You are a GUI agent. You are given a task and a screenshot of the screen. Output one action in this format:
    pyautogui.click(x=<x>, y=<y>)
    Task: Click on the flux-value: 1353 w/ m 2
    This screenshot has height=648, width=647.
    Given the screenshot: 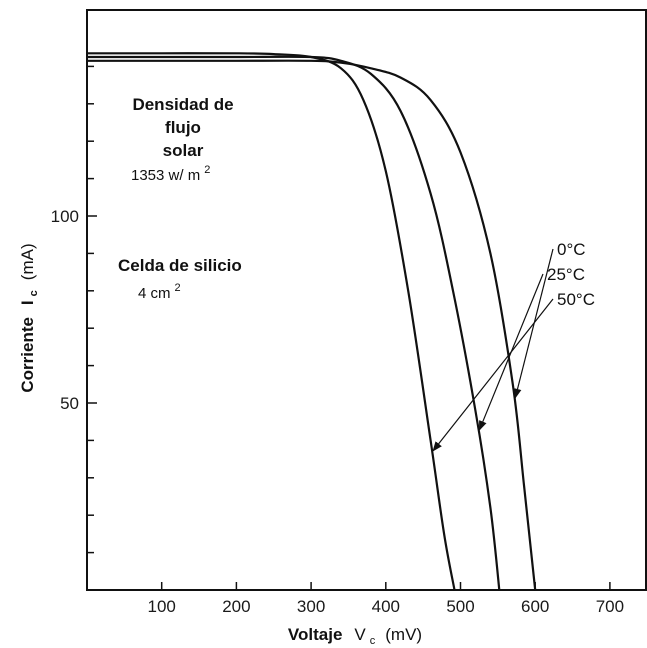 What is the action you would take?
    pyautogui.click(x=170, y=174)
    